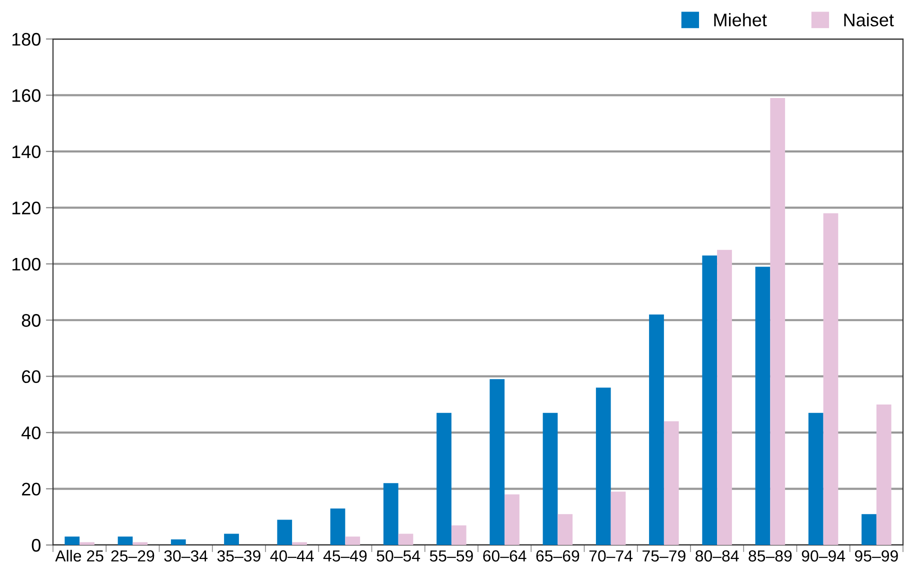 The width and height of the screenshot is (906, 578). Describe the element at coordinates (238, 556) in the screenshot. I see `x-tick-label: 35–39` at that location.